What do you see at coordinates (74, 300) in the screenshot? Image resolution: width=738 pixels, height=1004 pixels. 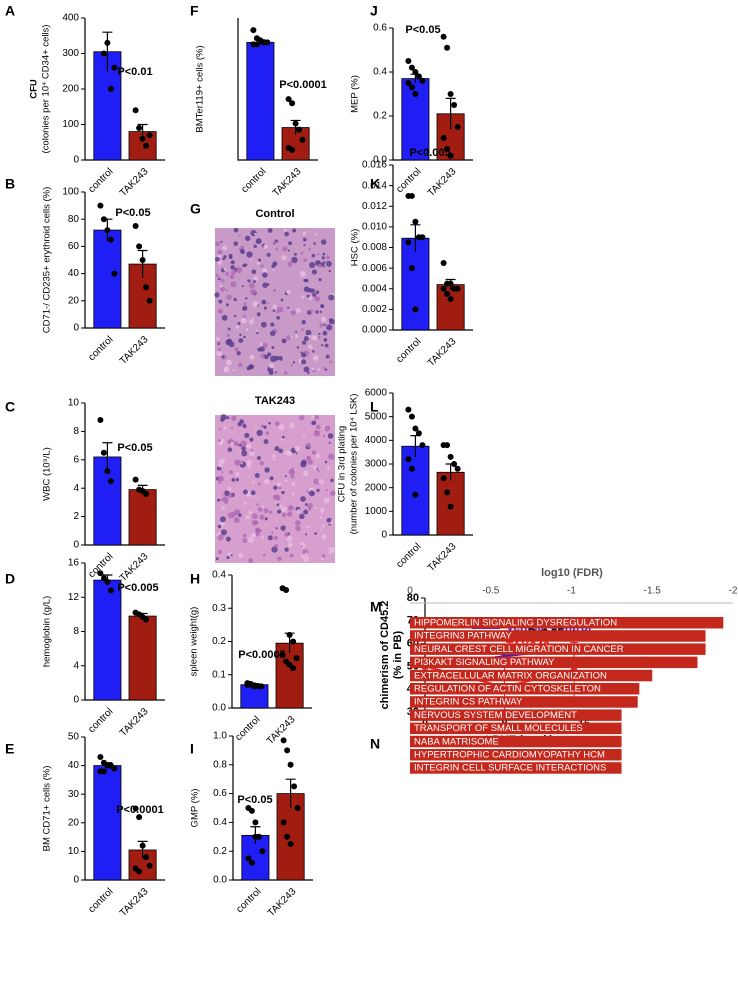 I see `y-tick-label: 20` at bounding box center [74, 300].